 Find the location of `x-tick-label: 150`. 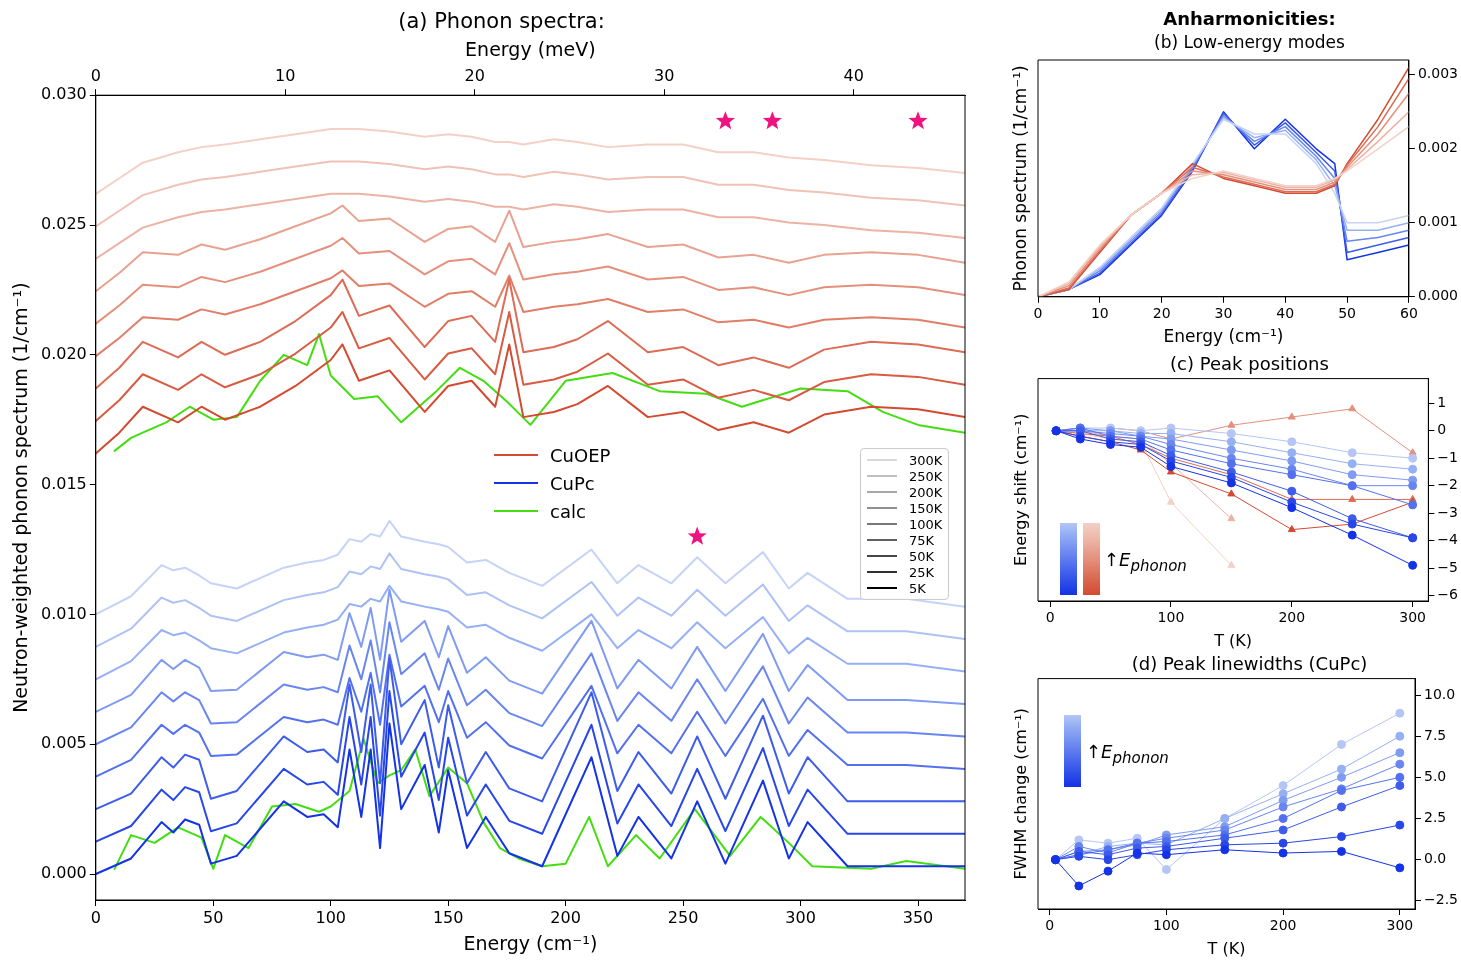

x-tick-label: 150 is located at coordinates (448, 917).